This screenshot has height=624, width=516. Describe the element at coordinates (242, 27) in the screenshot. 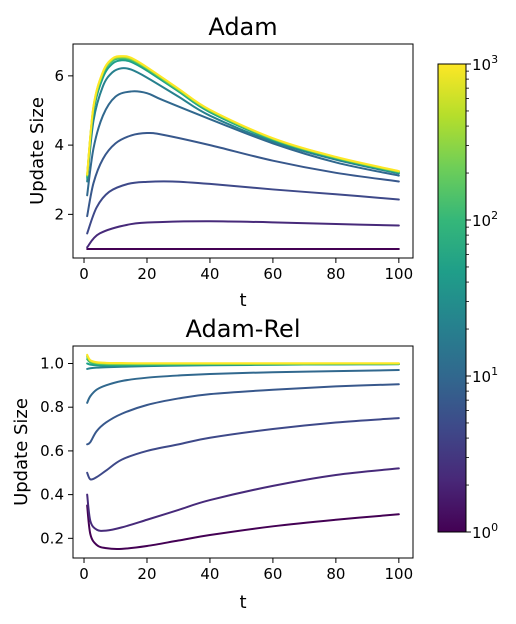

I see `chart-title: Adam` at that location.